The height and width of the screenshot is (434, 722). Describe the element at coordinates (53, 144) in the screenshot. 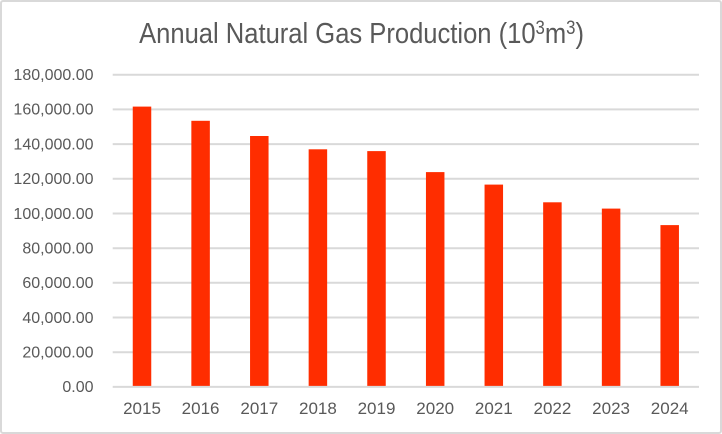

I see `svg-text: 140,000.00` at that location.